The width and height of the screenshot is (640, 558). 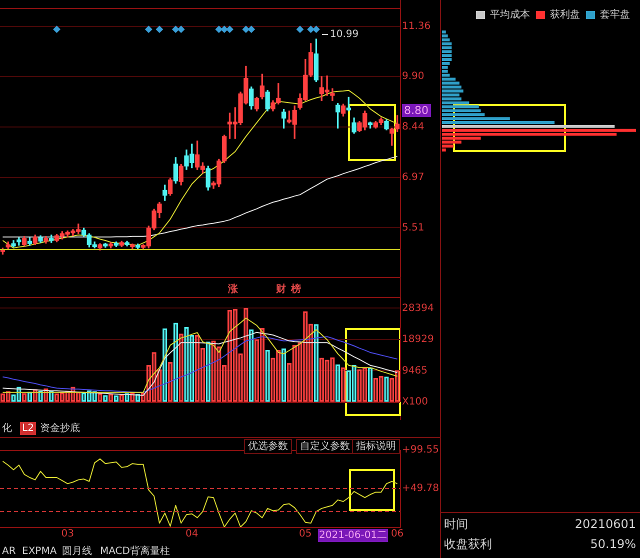 What do you see at coordinates (613, 544) in the screenshot?
I see `text: 50.19%` at bounding box center [613, 544].